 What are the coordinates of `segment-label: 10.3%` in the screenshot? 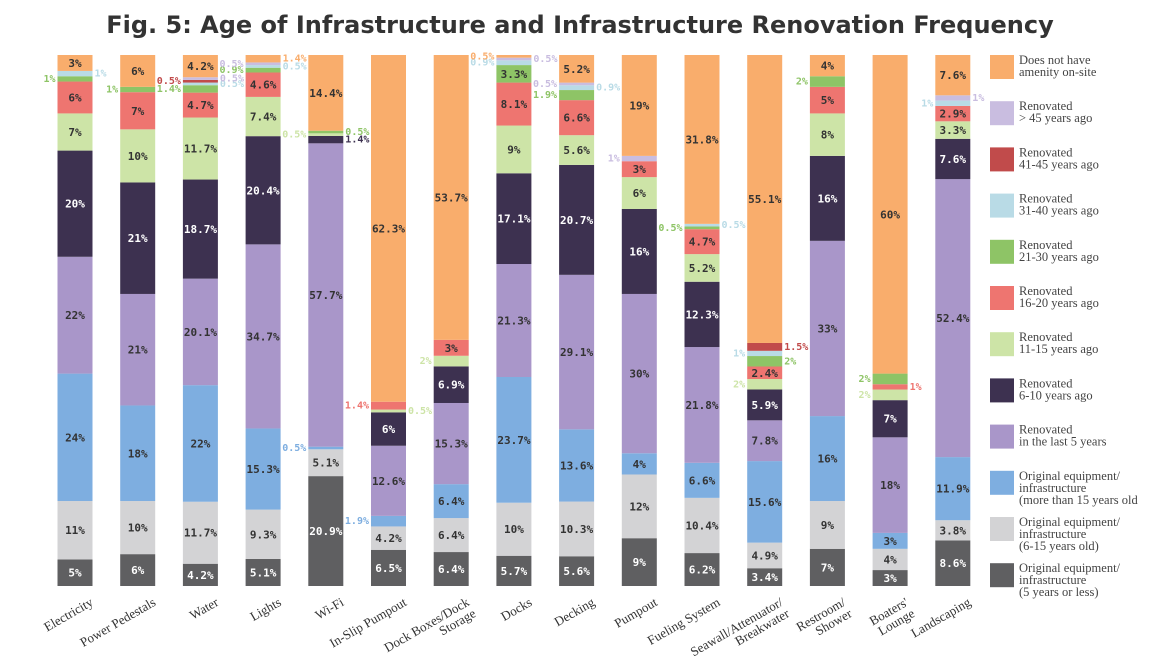 It's located at (576, 529).